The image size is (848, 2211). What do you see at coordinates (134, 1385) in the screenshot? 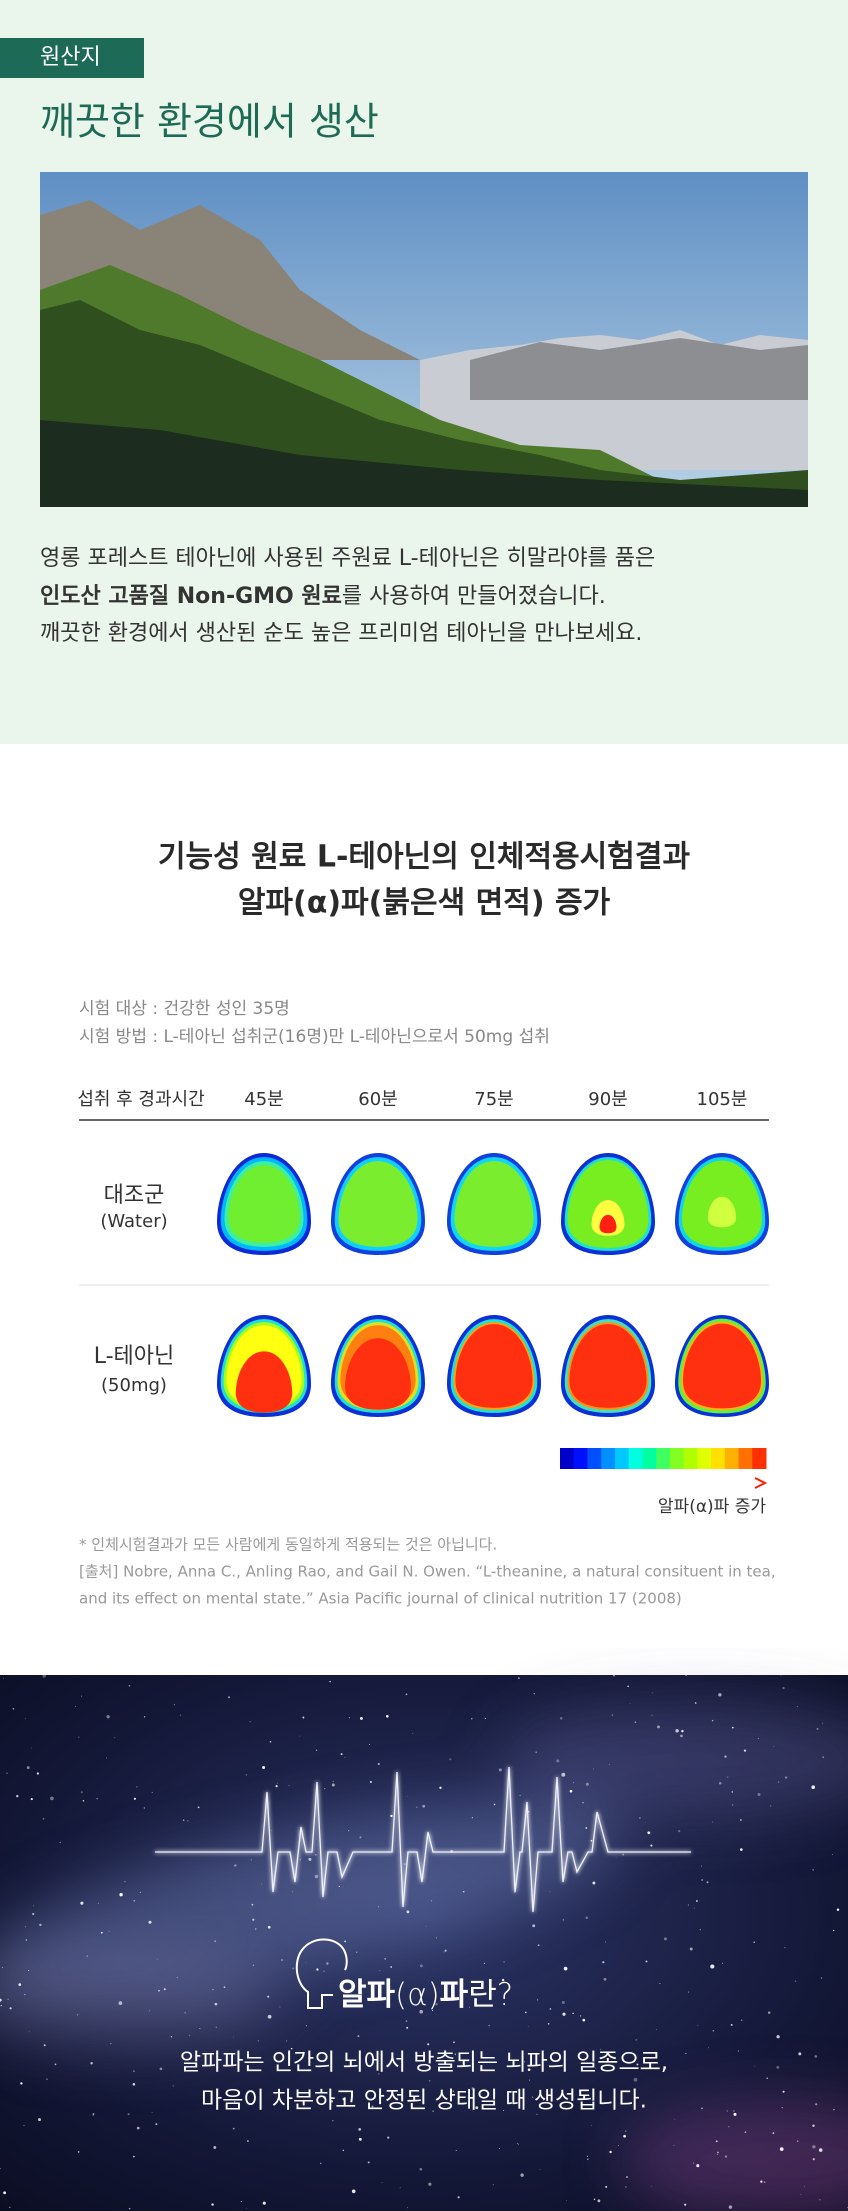
I see `row-sub: (50mg)` at bounding box center [134, 1385].